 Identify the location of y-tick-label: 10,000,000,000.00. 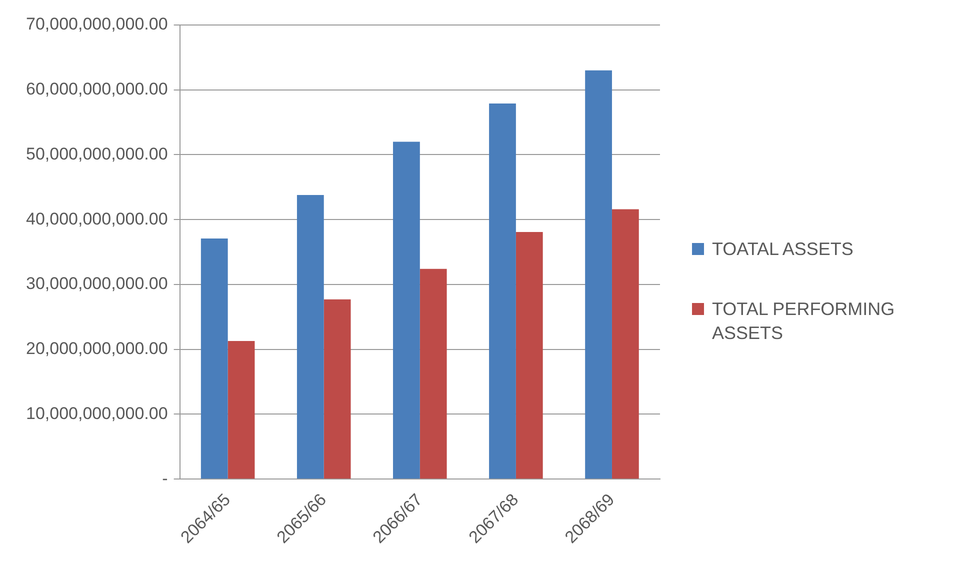
(97, 413).